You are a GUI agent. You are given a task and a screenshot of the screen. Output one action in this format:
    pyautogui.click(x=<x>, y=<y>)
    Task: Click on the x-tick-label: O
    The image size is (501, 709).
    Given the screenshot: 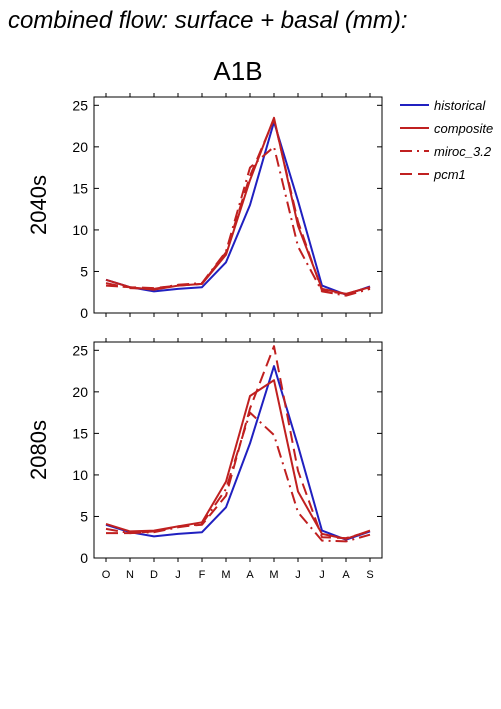 What is the action you would take?
    pyautogui.click(x=106, y=575)
    